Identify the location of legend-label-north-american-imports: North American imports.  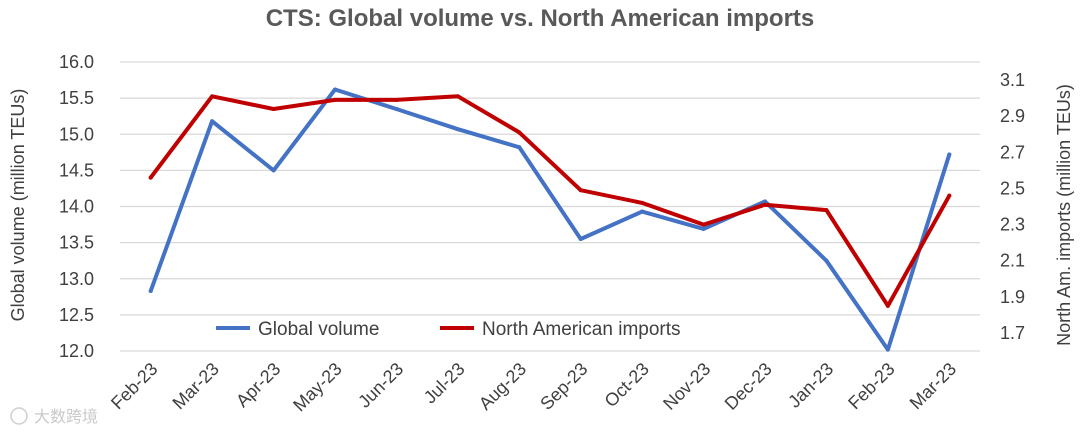
(581, 329).